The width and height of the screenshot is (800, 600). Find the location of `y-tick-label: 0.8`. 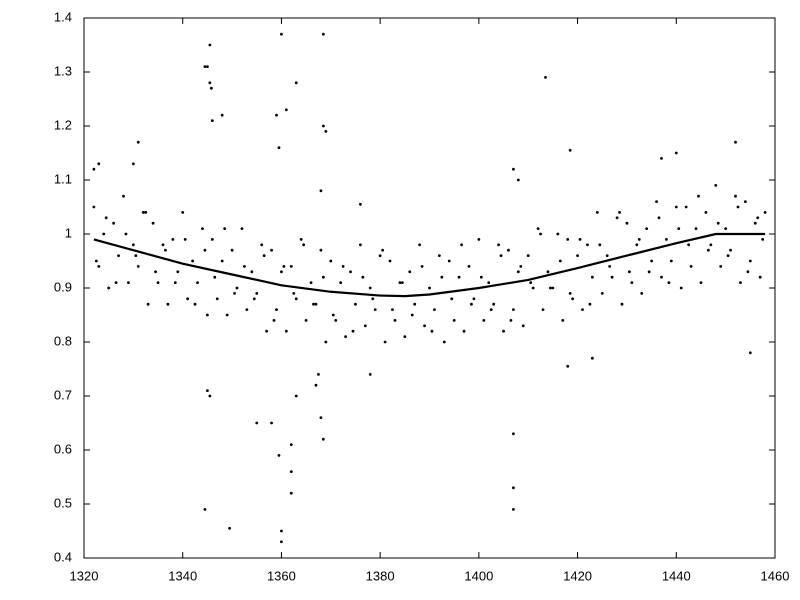

y-tick-label: 0.8 is located at coordinates (63, 340).